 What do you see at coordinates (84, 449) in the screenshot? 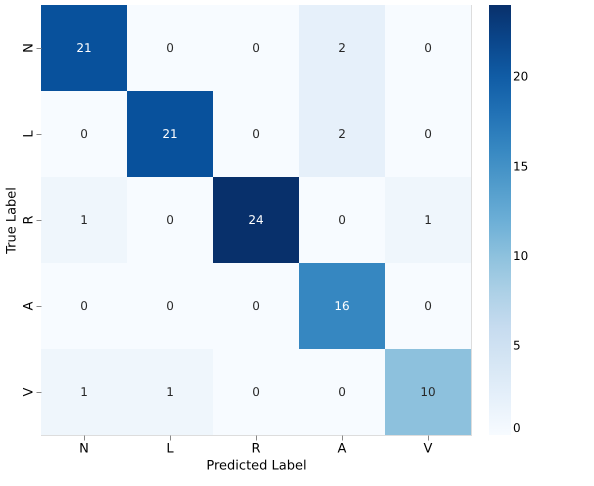
I see `x-tick-label: N` at bounding box center [84, 449].